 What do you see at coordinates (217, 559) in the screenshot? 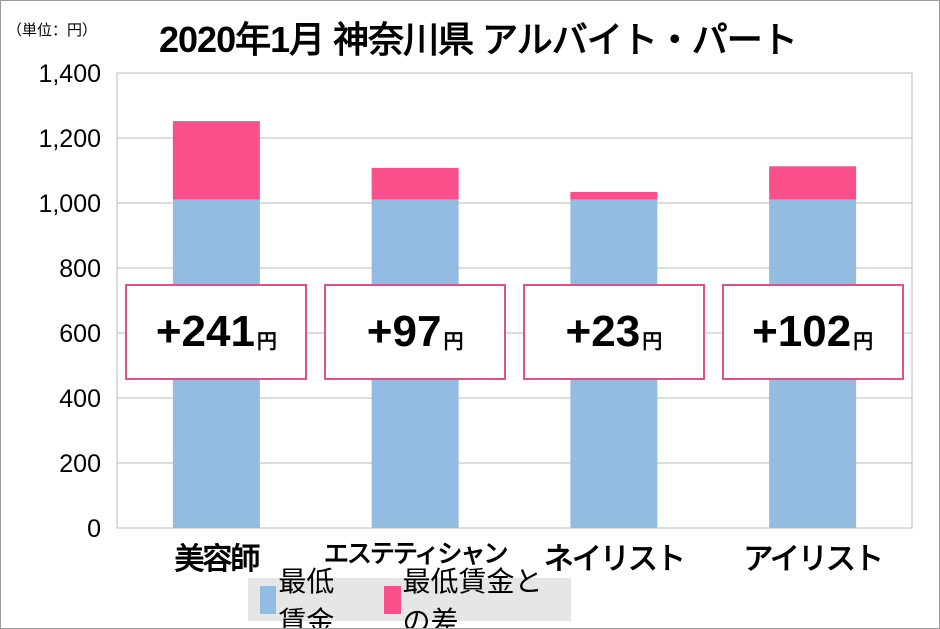
I see `x-tick-label: 美容師` at bounding box center [217, 559].